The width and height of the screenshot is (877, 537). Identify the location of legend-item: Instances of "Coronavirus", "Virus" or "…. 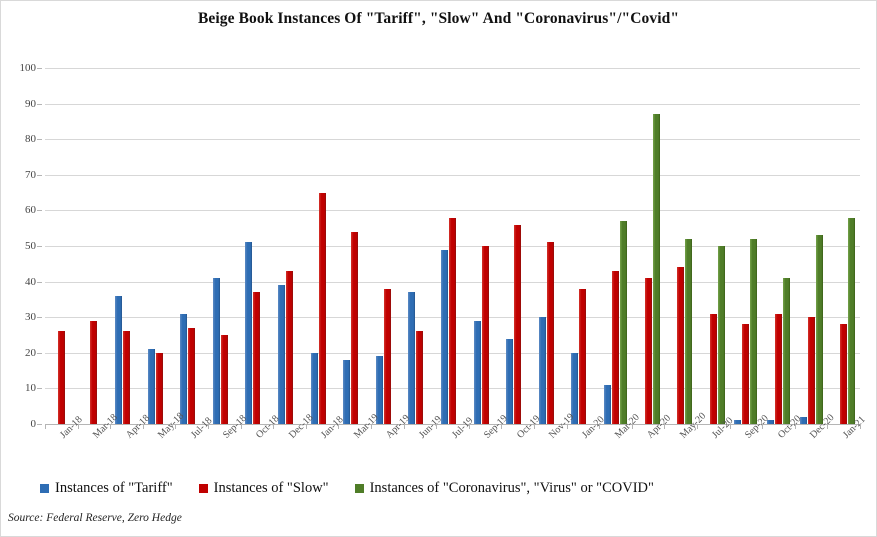
(504, 488).